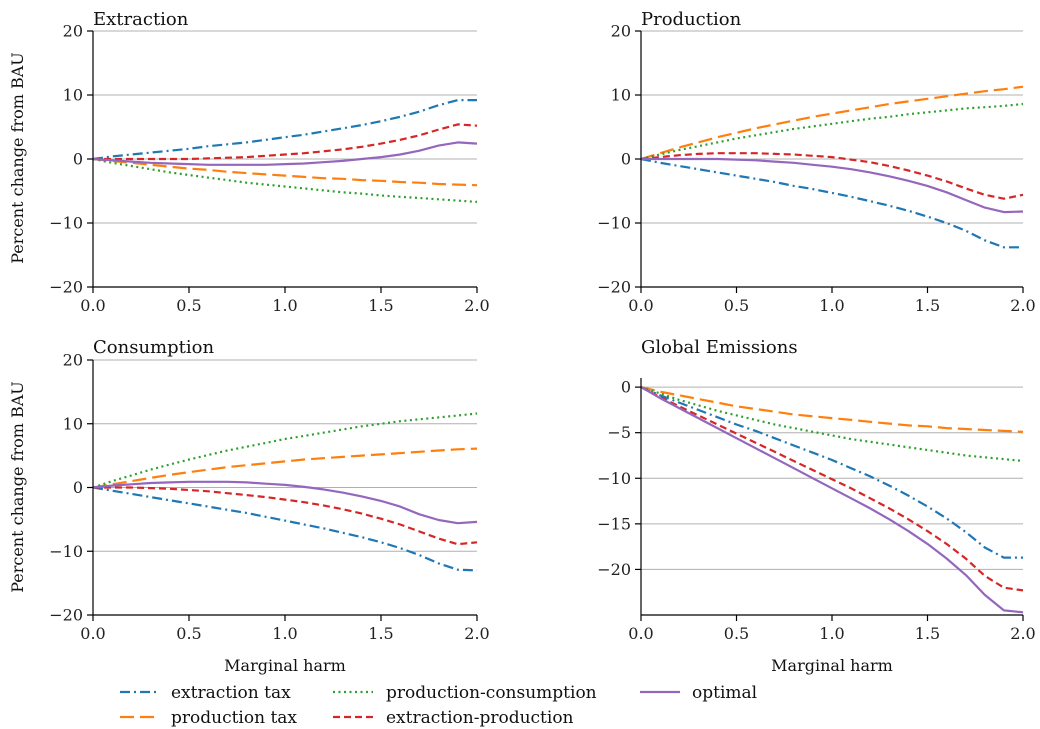  What do you see at coordinates (480, 718) in the screenshot?
I see `legend-label: extraction-production` at bounding box center [480, 718].